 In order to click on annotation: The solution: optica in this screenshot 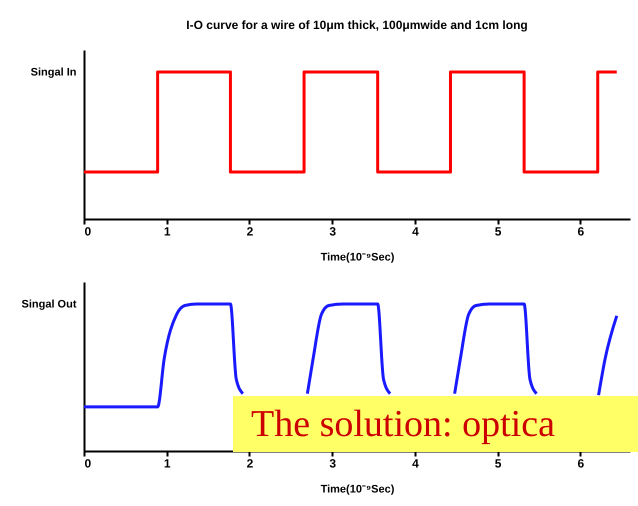, I will do `click(435, 424)`.